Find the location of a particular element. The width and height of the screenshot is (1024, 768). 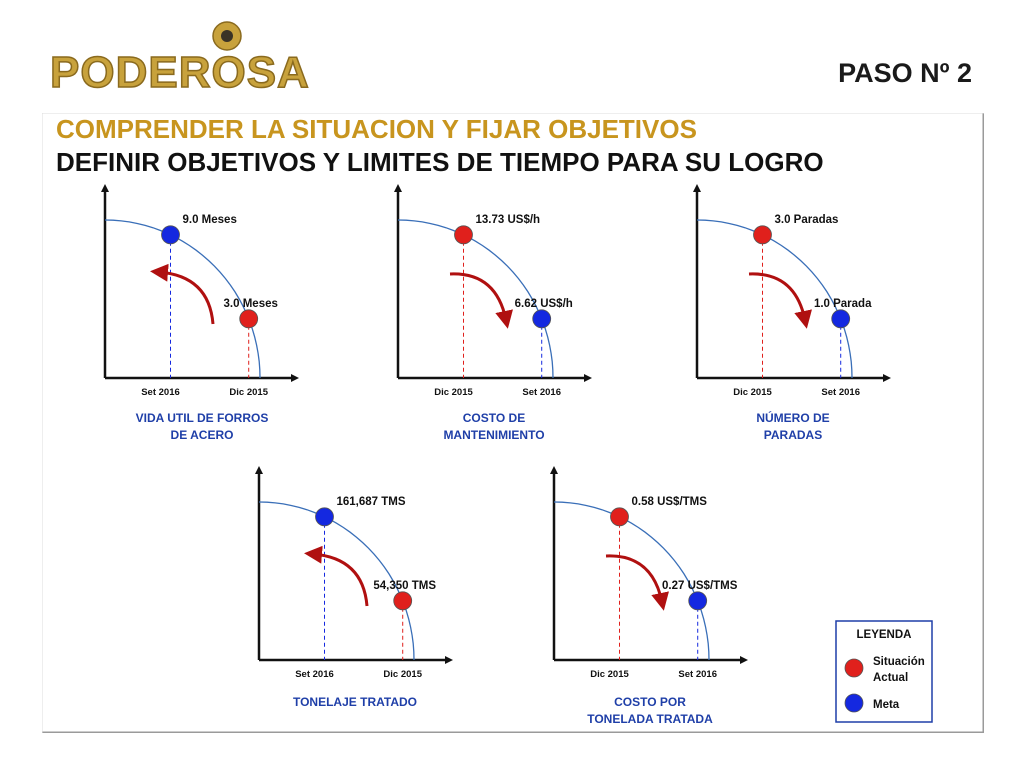

step-label: PASO Nº 2 is located at coordinates (905, 73).